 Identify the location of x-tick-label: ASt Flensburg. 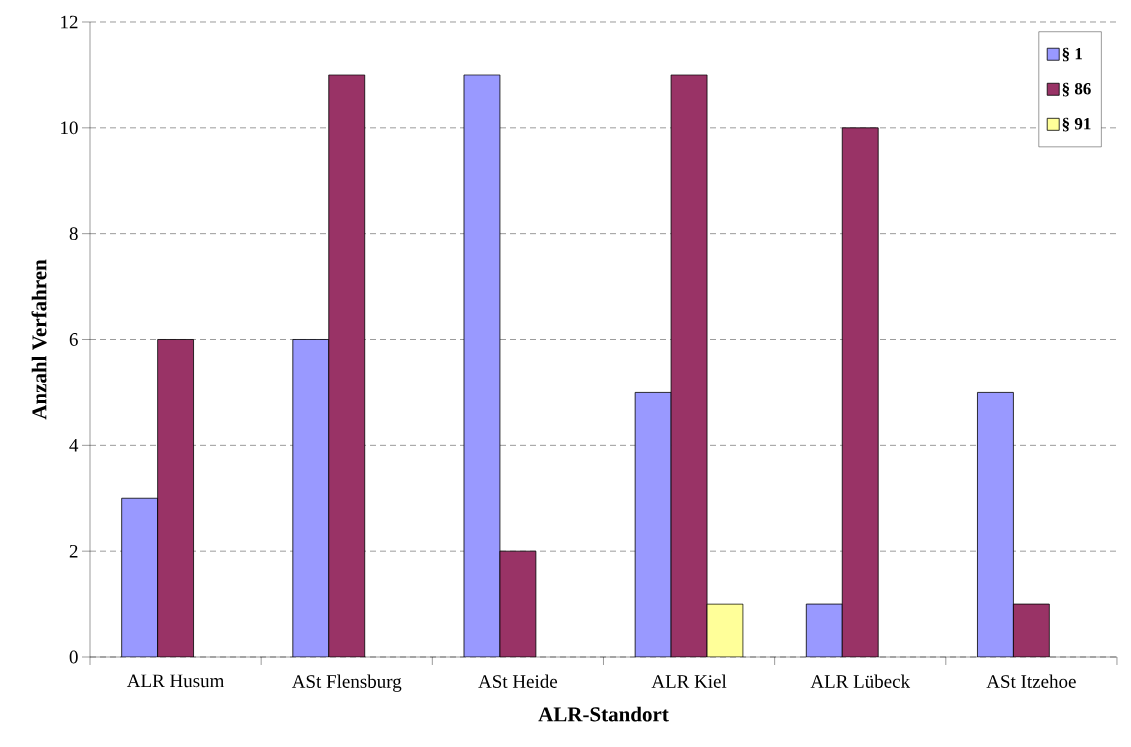
(346, 683).